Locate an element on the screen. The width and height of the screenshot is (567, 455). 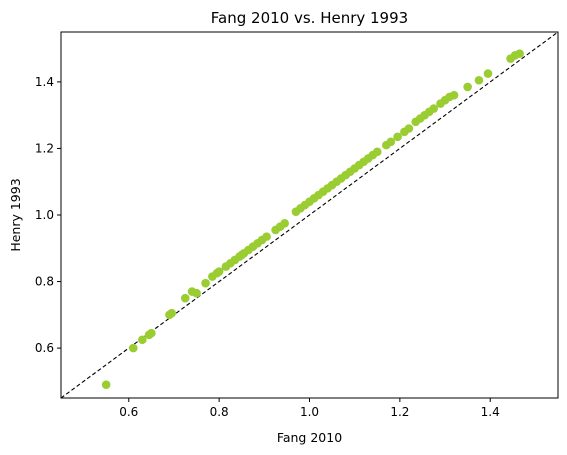
x-tick-label: 0.6 is located at coordinates (128, 412).